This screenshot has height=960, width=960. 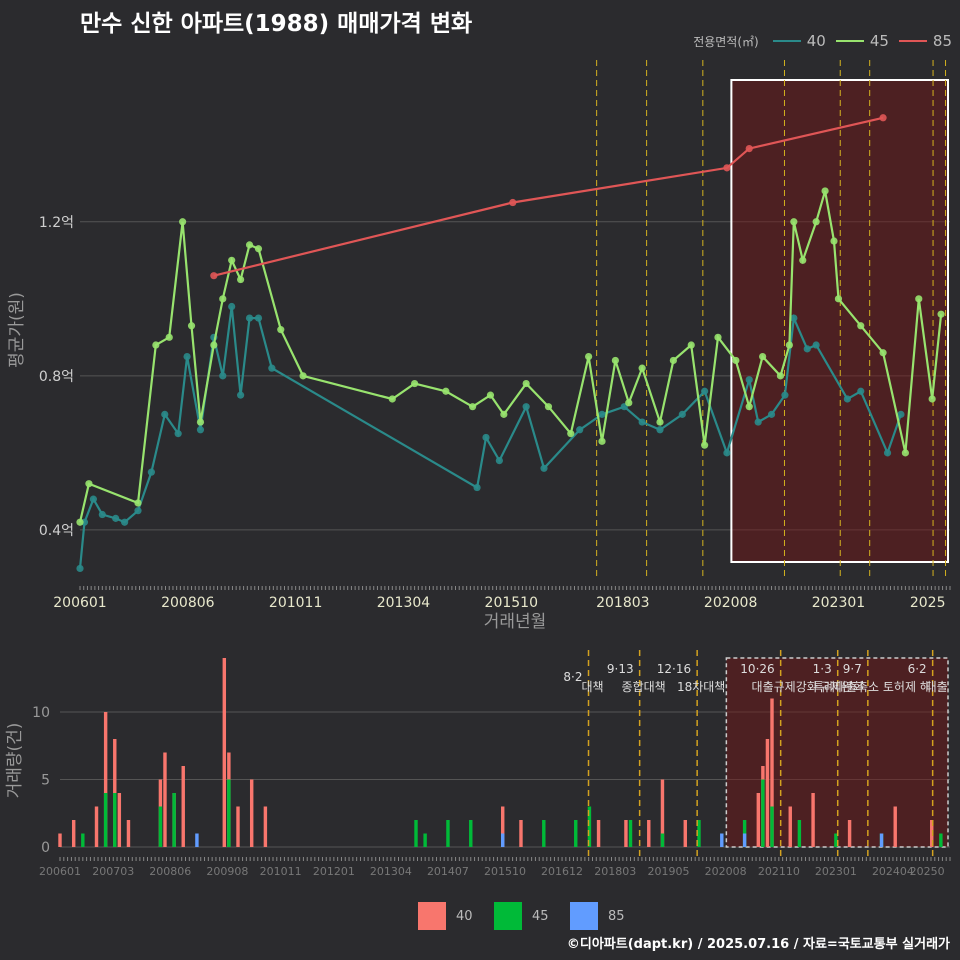 I want to click on volume-x-tick-label: 202301, so click(x=836, y=871).